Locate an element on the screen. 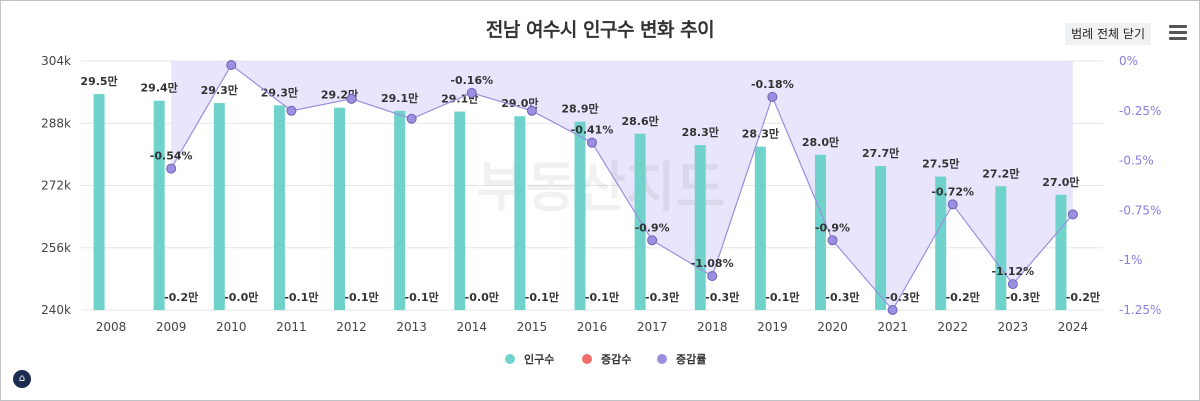  x-tick-label: 2011 is located at coordinates (291, 327).